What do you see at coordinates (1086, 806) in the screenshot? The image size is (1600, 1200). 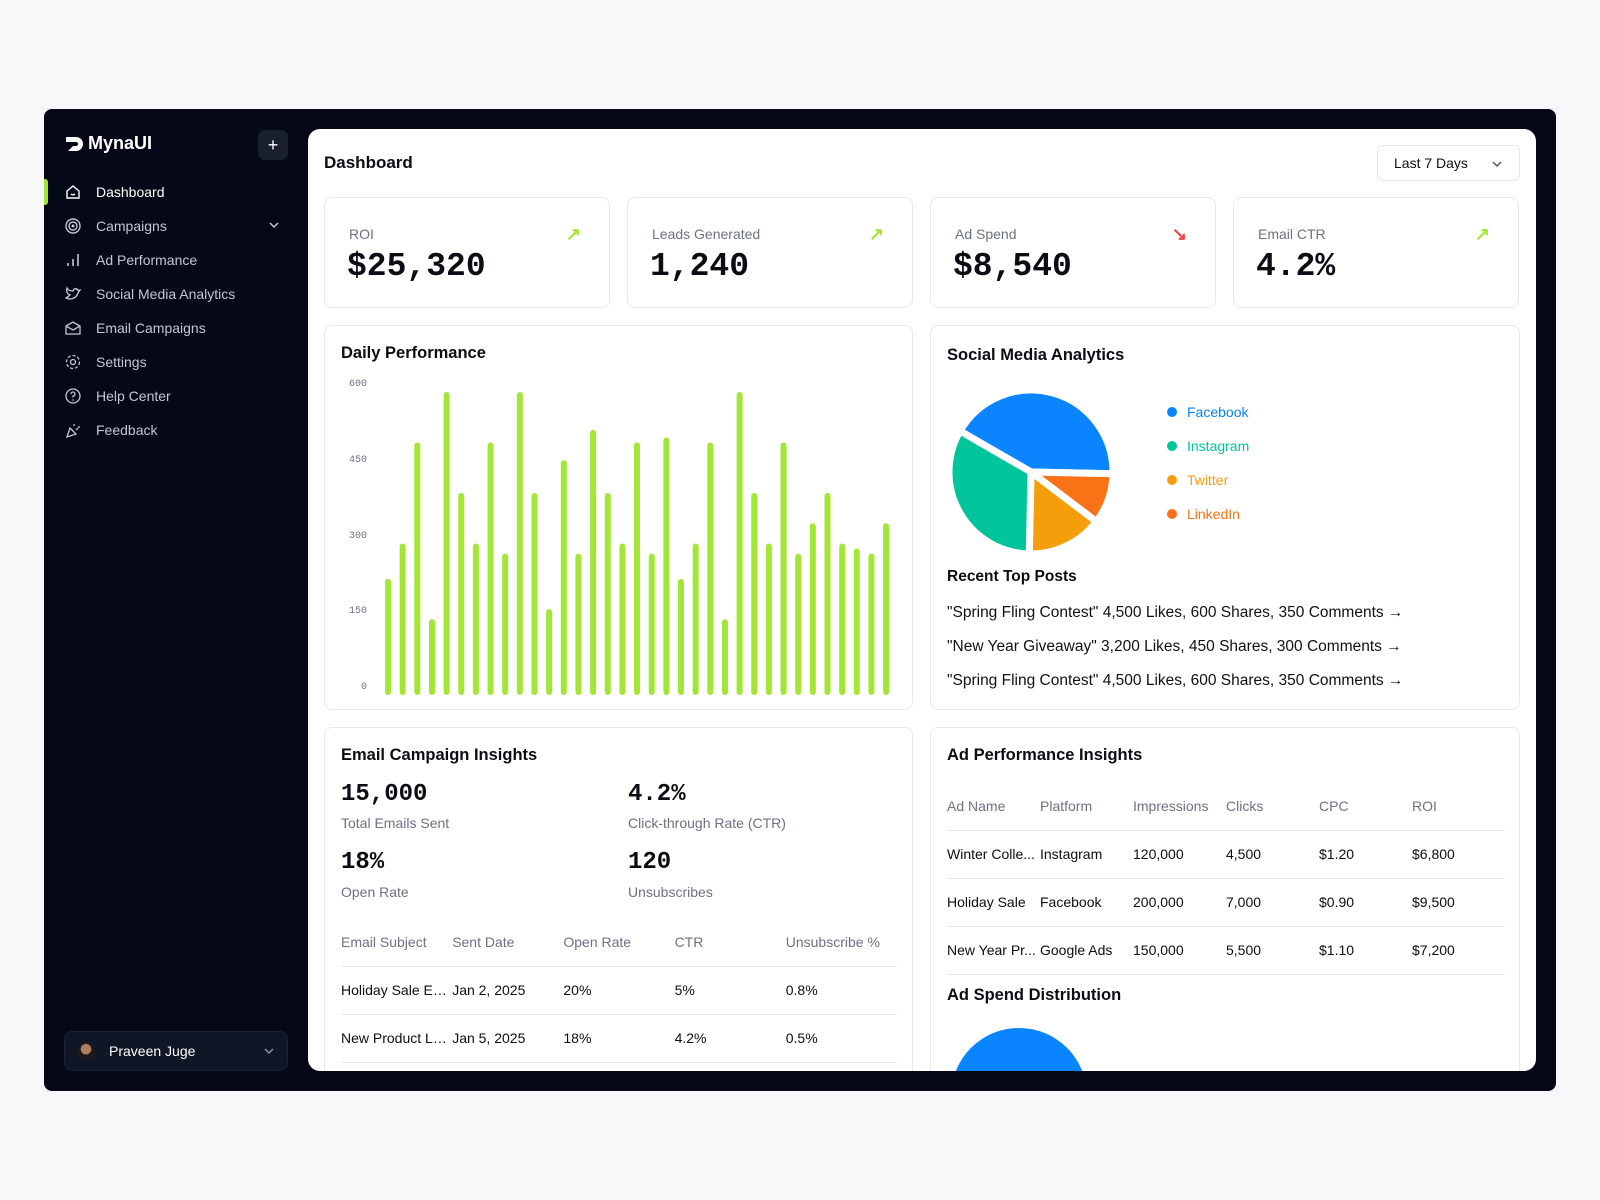 I see `column-header: Platform` at bounding box center [1086, 806].